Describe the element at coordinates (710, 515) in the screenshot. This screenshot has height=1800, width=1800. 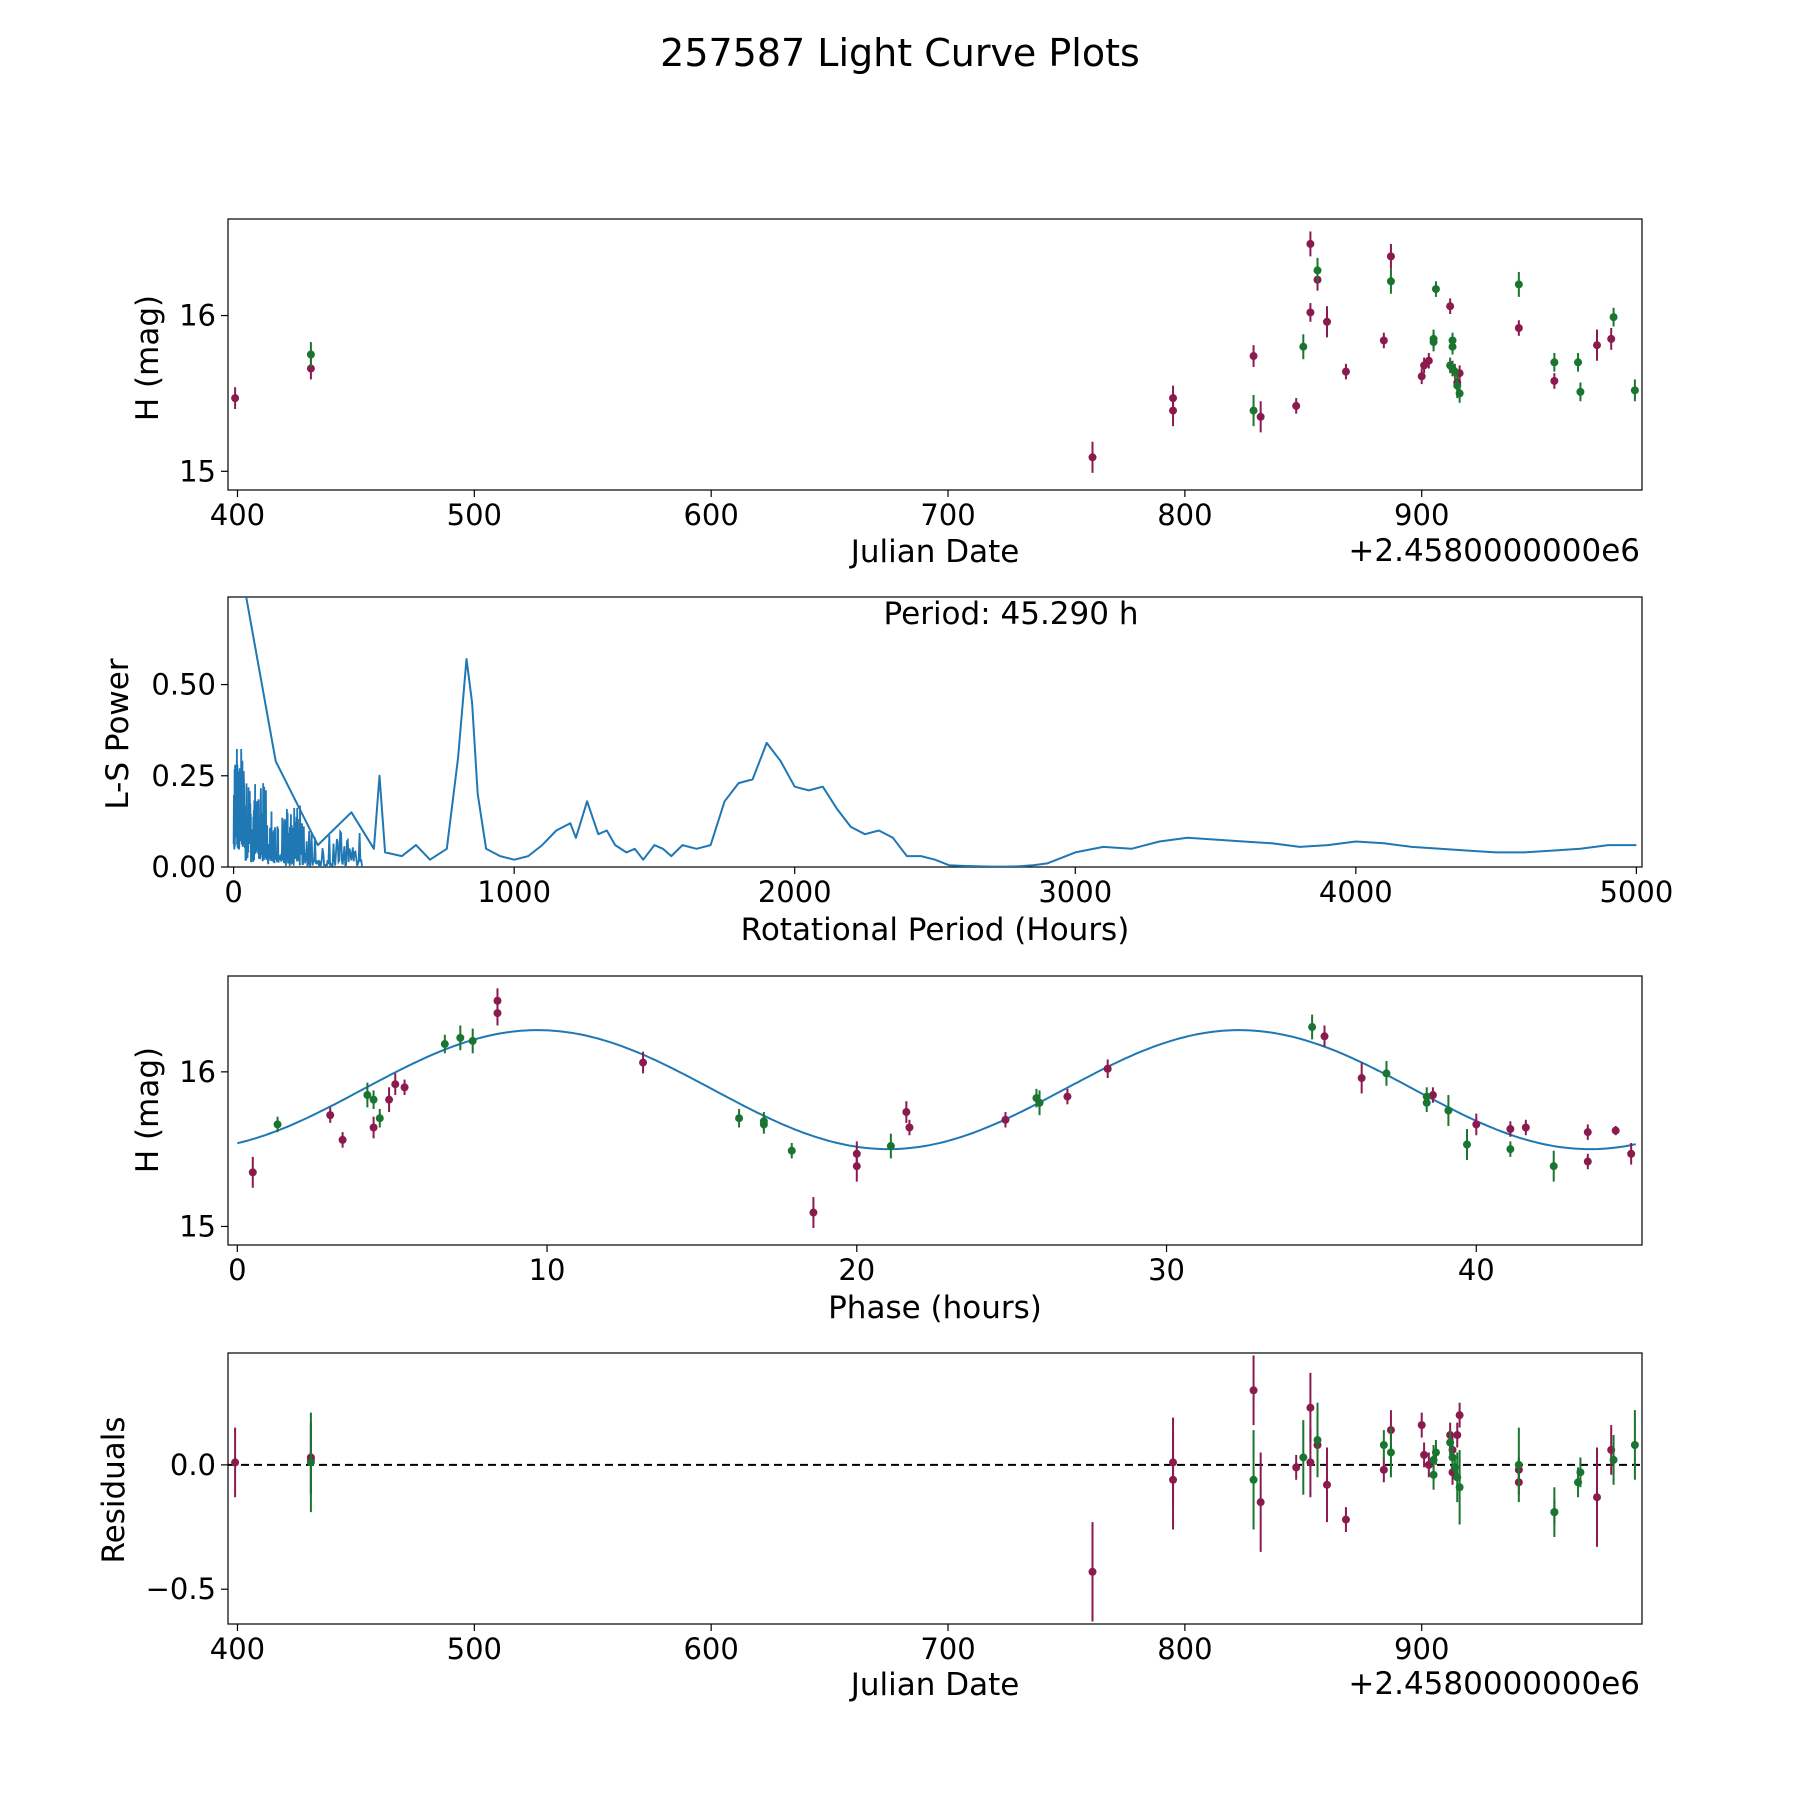
I see `lightcurve-xtick-label: 600` at that location.